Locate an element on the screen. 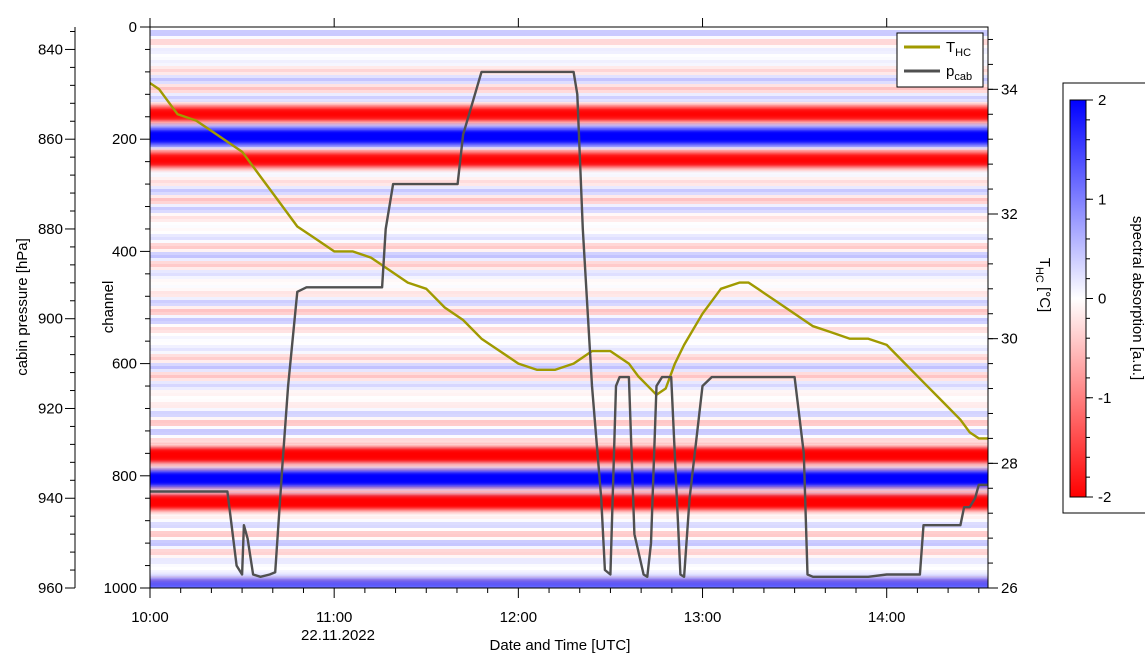  colorbar-ticks: -2 -1 0 1 2 is located at coordinates (1098, 299).